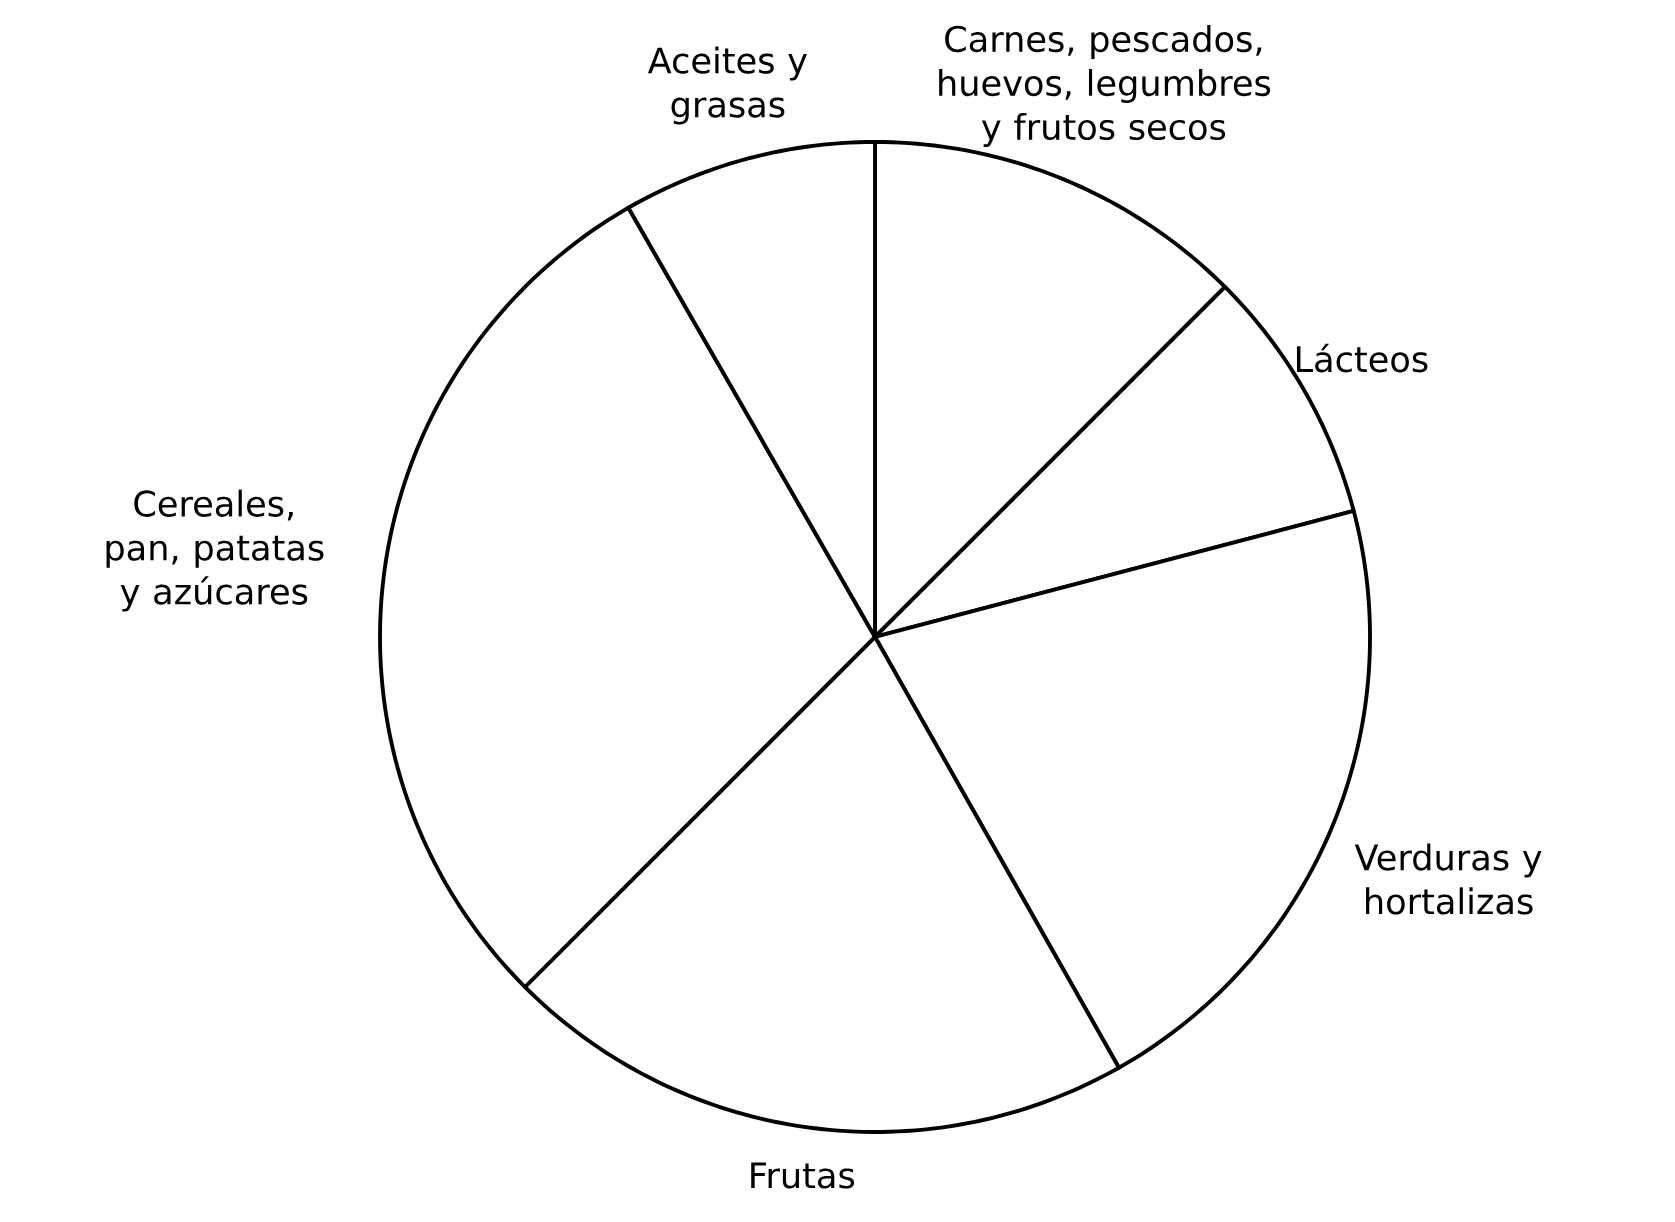 This screenshot has height=1222, width=1675. Describe the element at coordinates (803, 1175) in the screenshot. I see `slice-label: Frutas` at that location.